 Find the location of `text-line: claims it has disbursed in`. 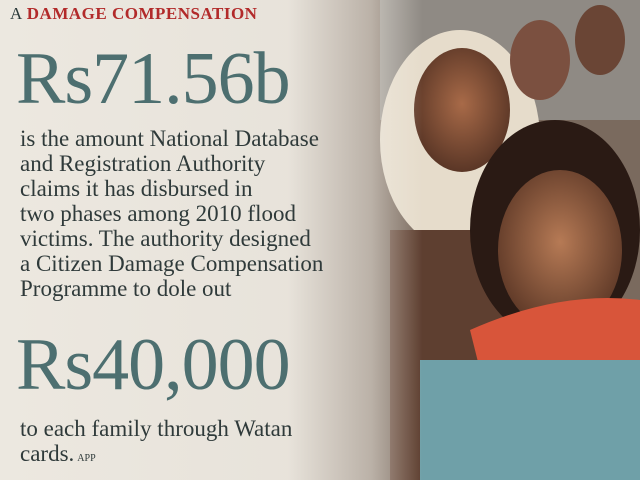

text-line: claims it has disbursed in is located at coordinates (171, 188).